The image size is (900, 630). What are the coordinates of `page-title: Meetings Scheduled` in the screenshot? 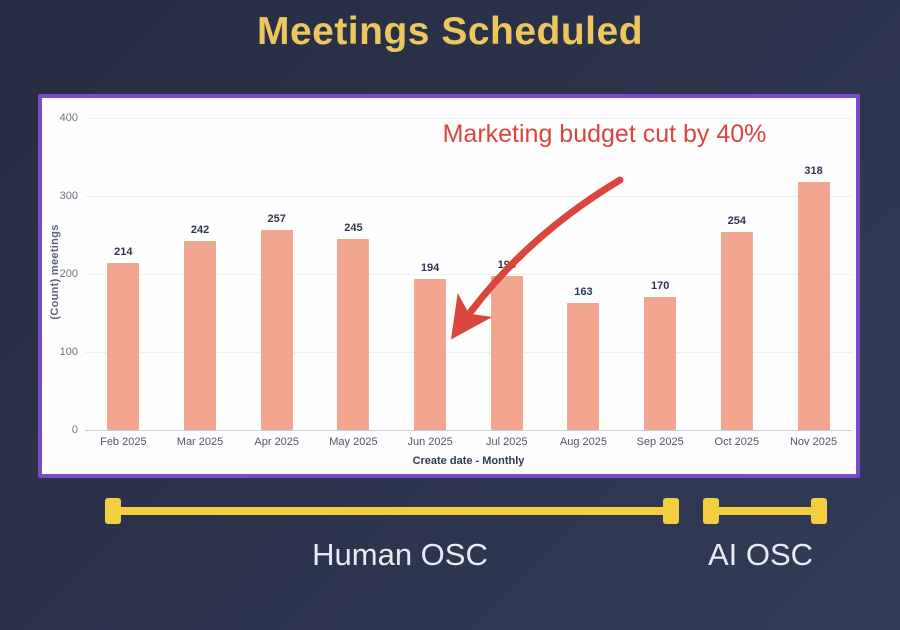 It's located at (450, 31).